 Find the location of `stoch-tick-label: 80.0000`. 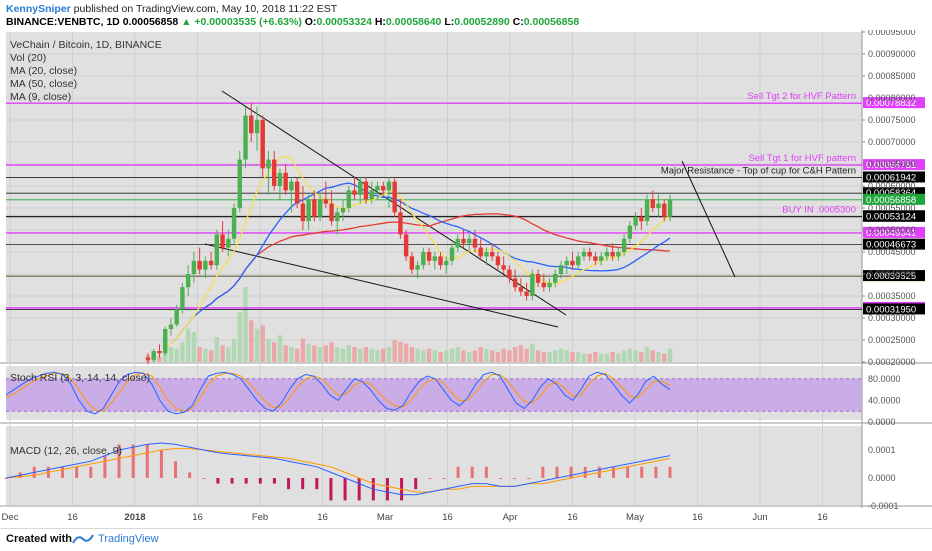

stoch-tick-label: 80.0000 is located at coordinates (884, 379).